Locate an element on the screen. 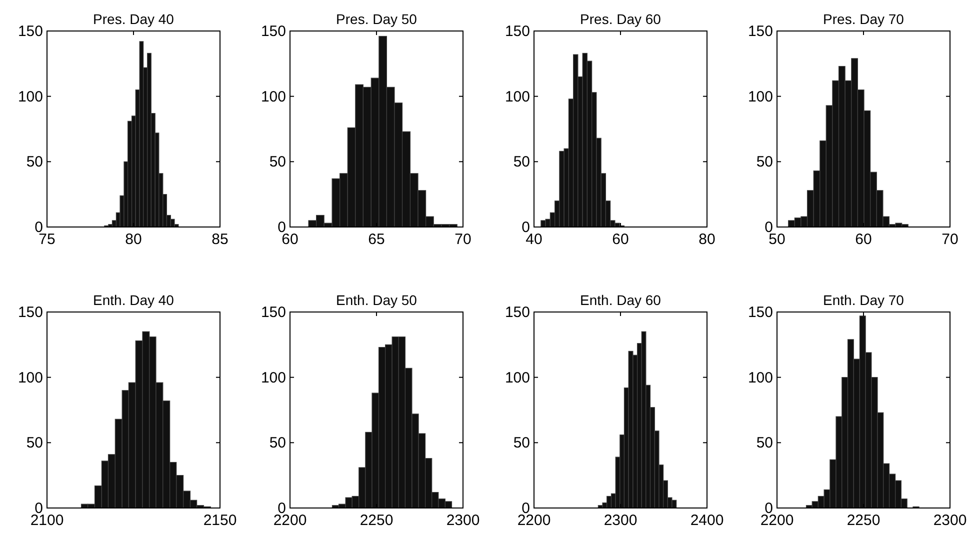 The height and width of the screenshot is (542, 974). x-tick-label: 2150 is located at coordinates (220, 520).